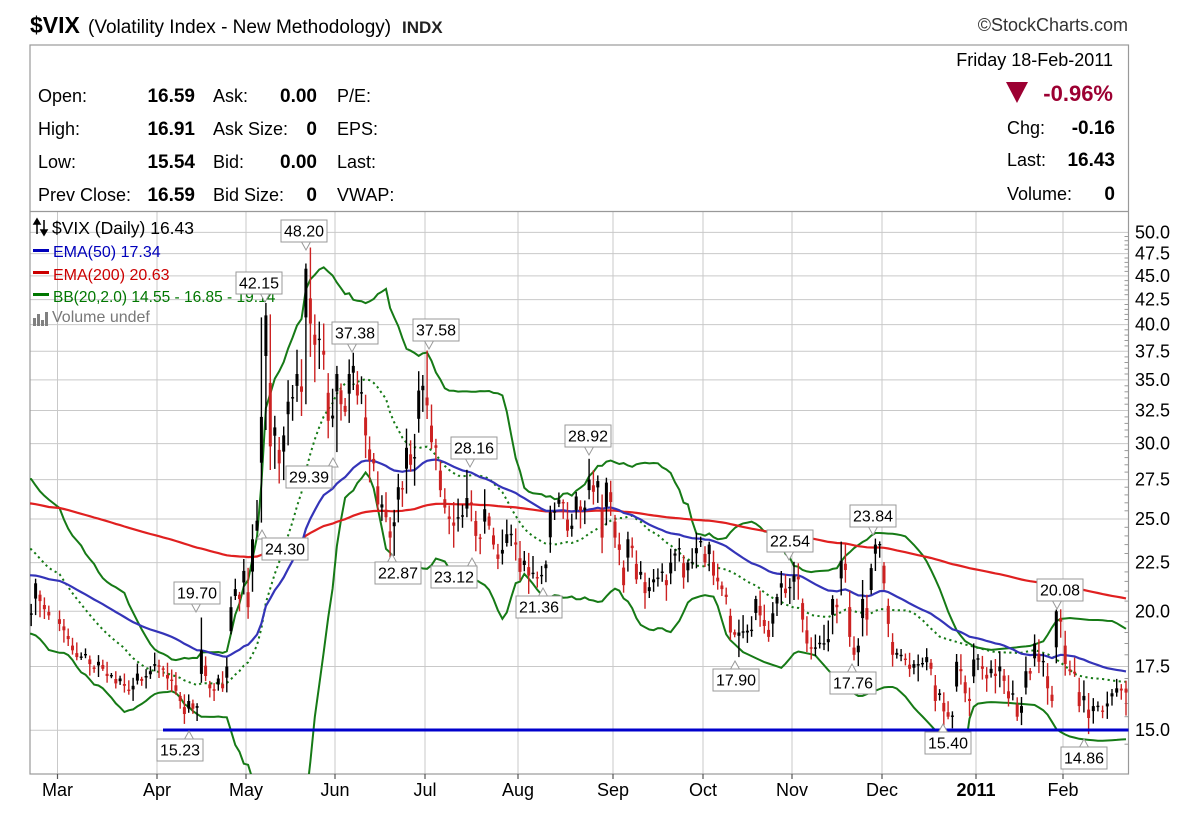 The height and width of the screenshot is (816, 1200). Describe the element at coordinates (518, 790) in the screenshot. I see `svg-text: Aug` at that location.